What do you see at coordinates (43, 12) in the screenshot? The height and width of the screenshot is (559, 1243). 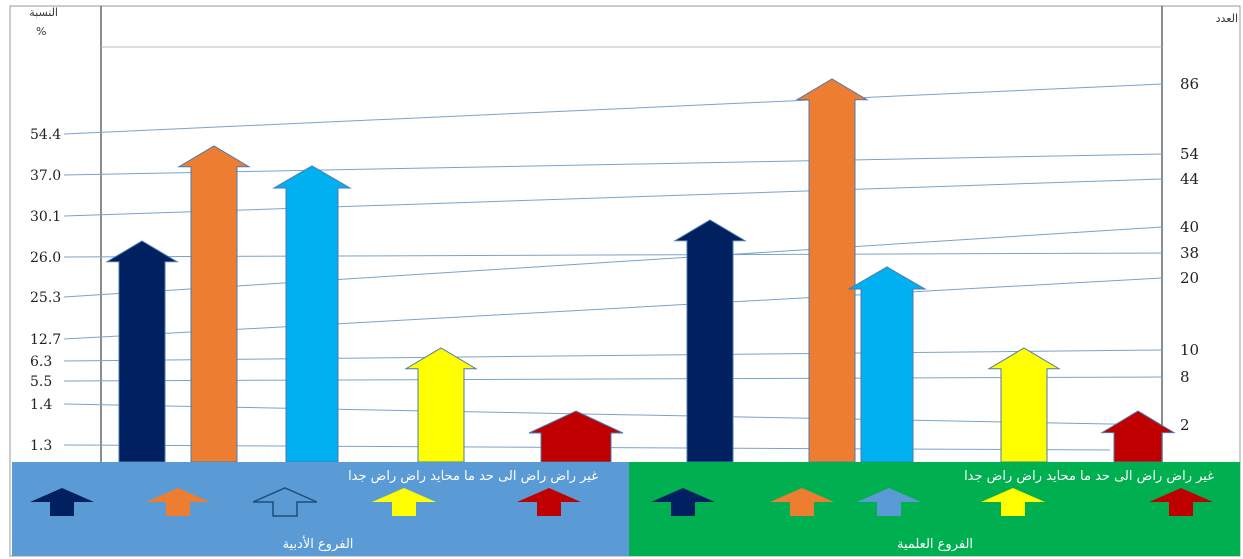 I see `left-axis-title: النسبة` at bounding box center [43, 12].